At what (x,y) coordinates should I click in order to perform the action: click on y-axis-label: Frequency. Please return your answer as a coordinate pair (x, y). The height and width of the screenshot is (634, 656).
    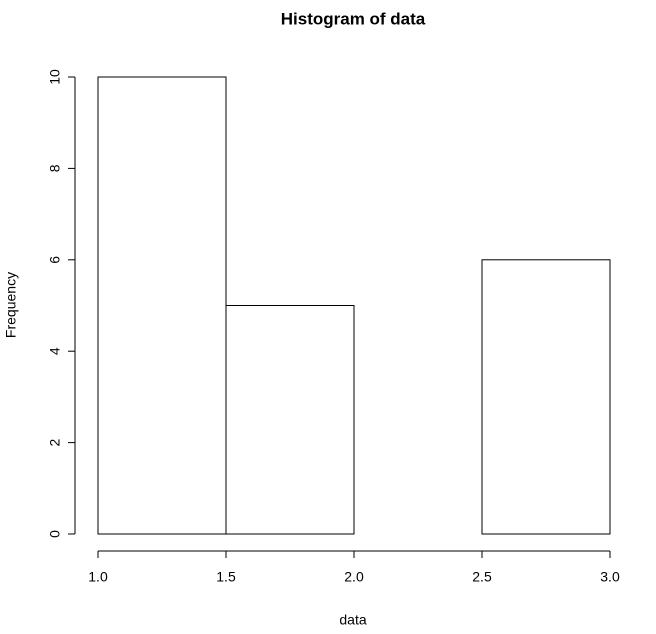
    Looking at the image, I should click on (11, 305).